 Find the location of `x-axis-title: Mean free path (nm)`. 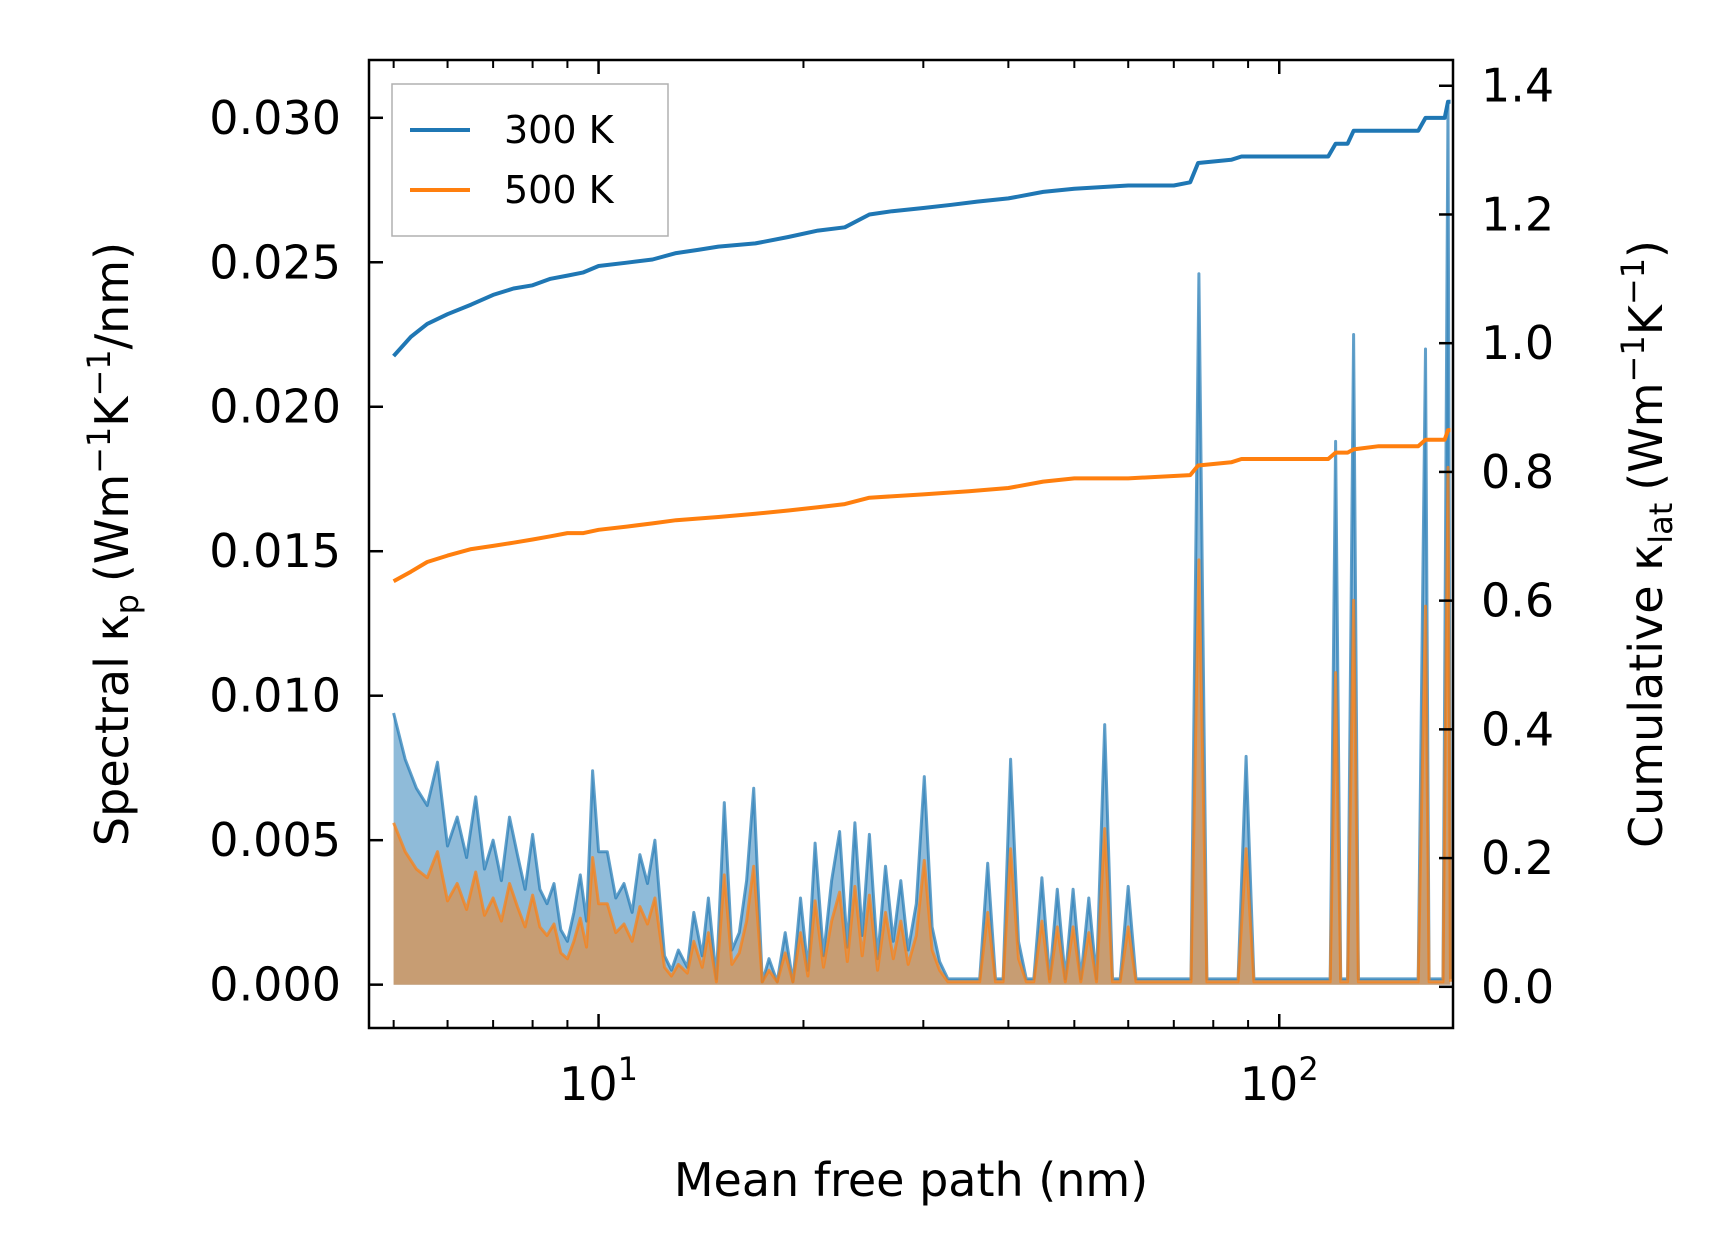

x-axis-title: Mean free path (nm) is located at coordinates (911, 1180).